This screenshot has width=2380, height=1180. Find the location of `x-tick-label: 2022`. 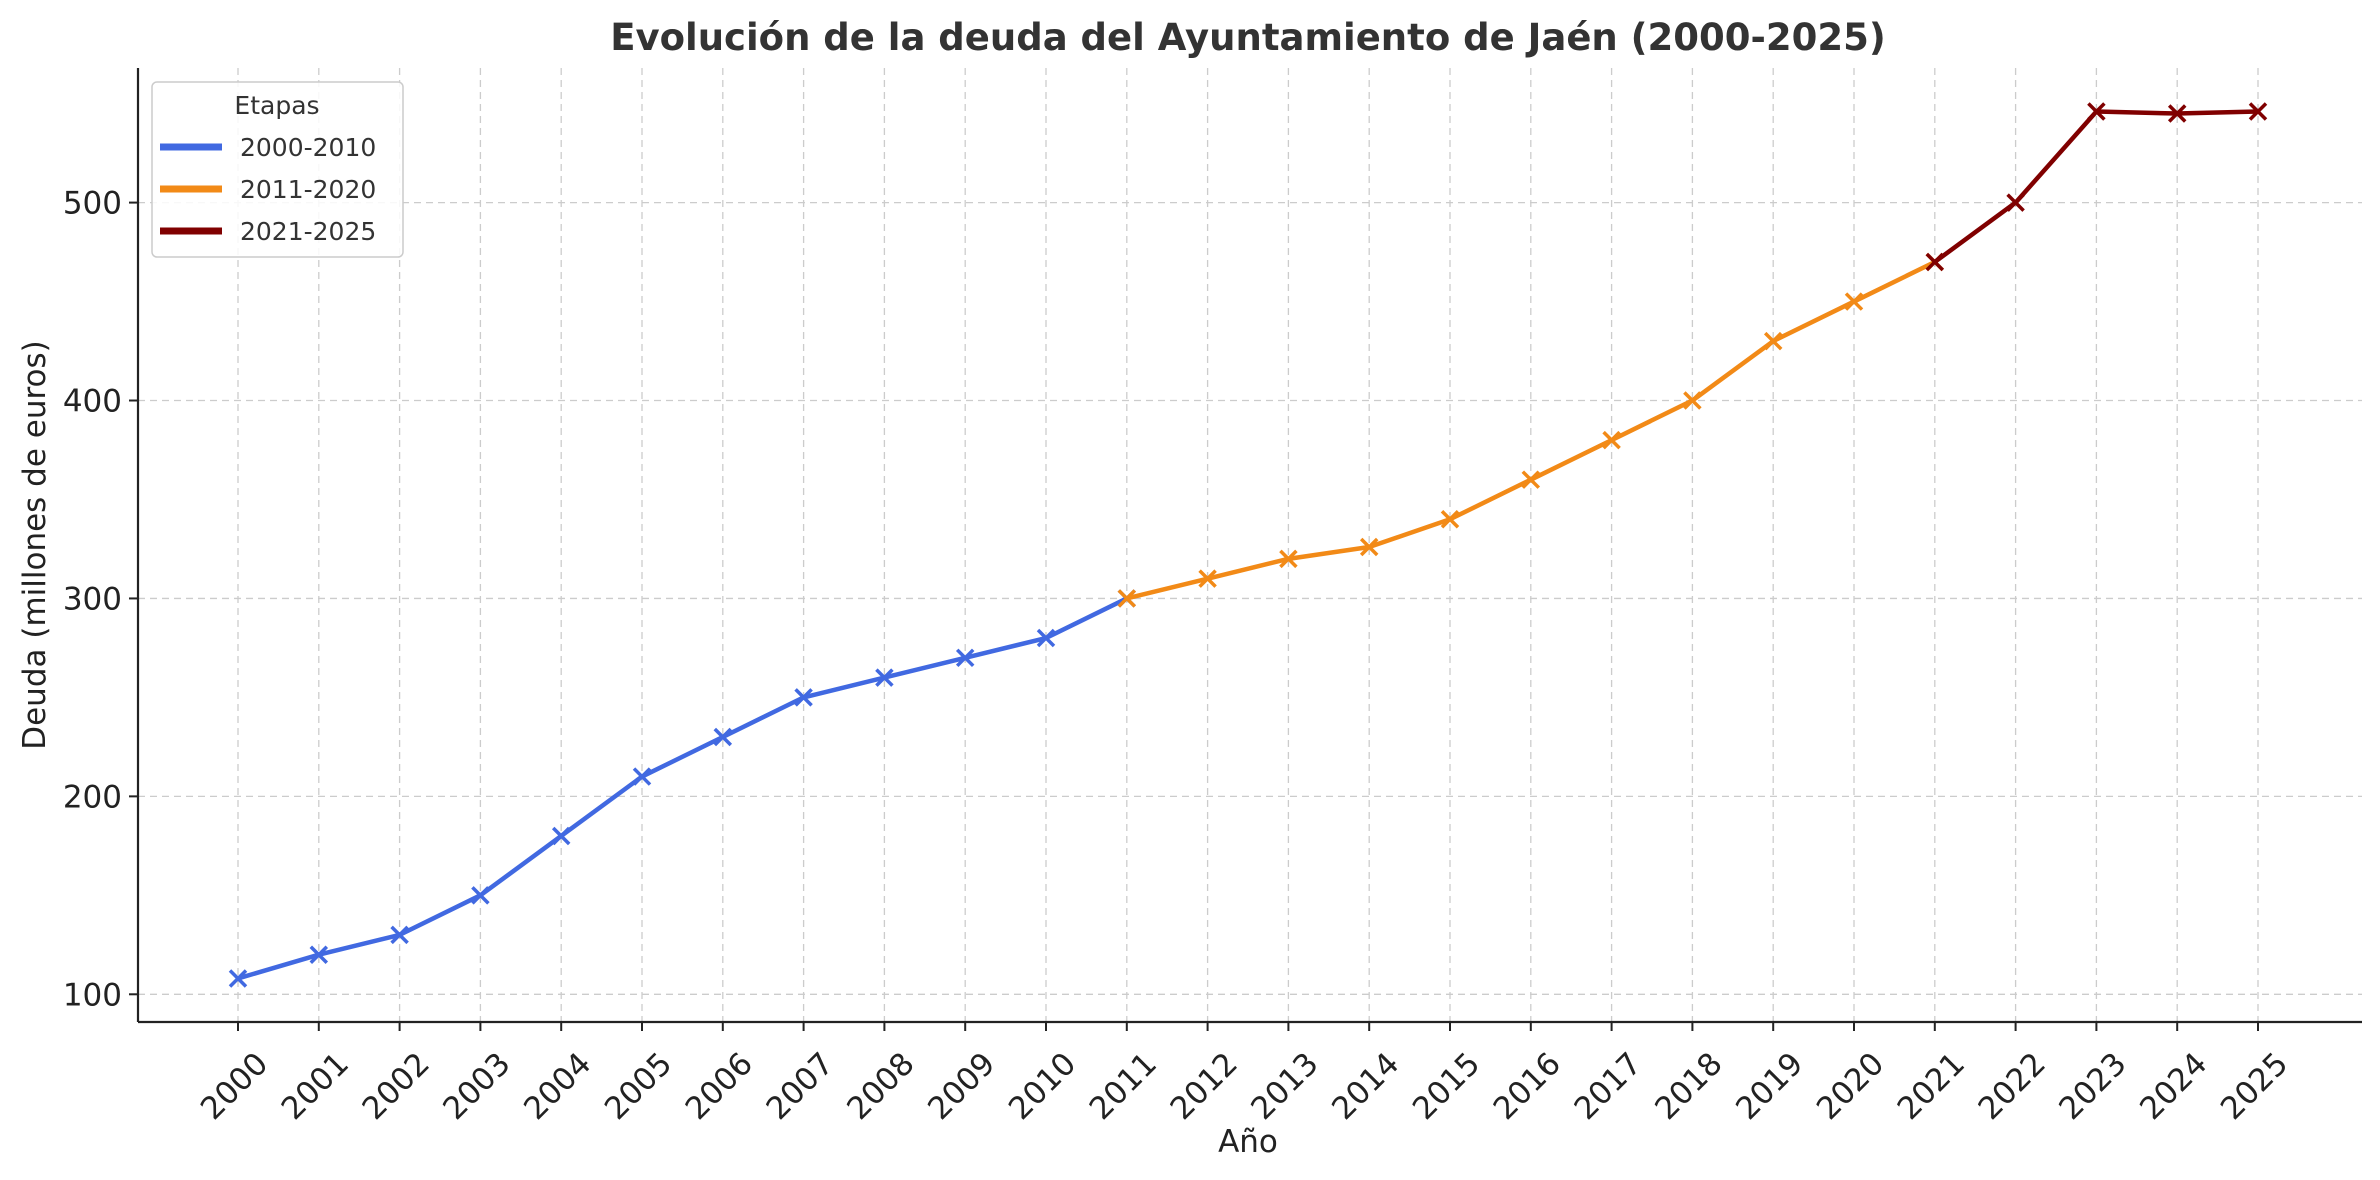

x-tick-label: 2022 is located at coordinates (2012, 1086).